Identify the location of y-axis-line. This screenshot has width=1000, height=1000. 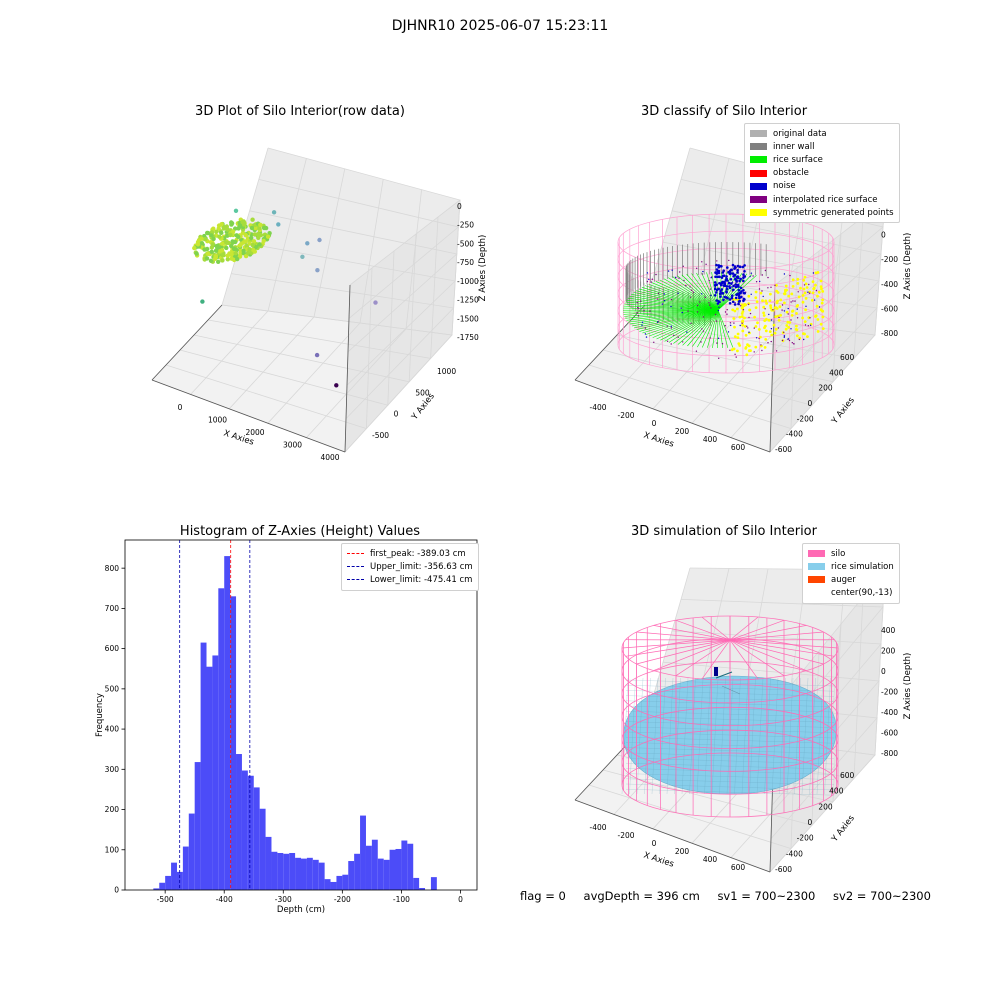
(187, 342).